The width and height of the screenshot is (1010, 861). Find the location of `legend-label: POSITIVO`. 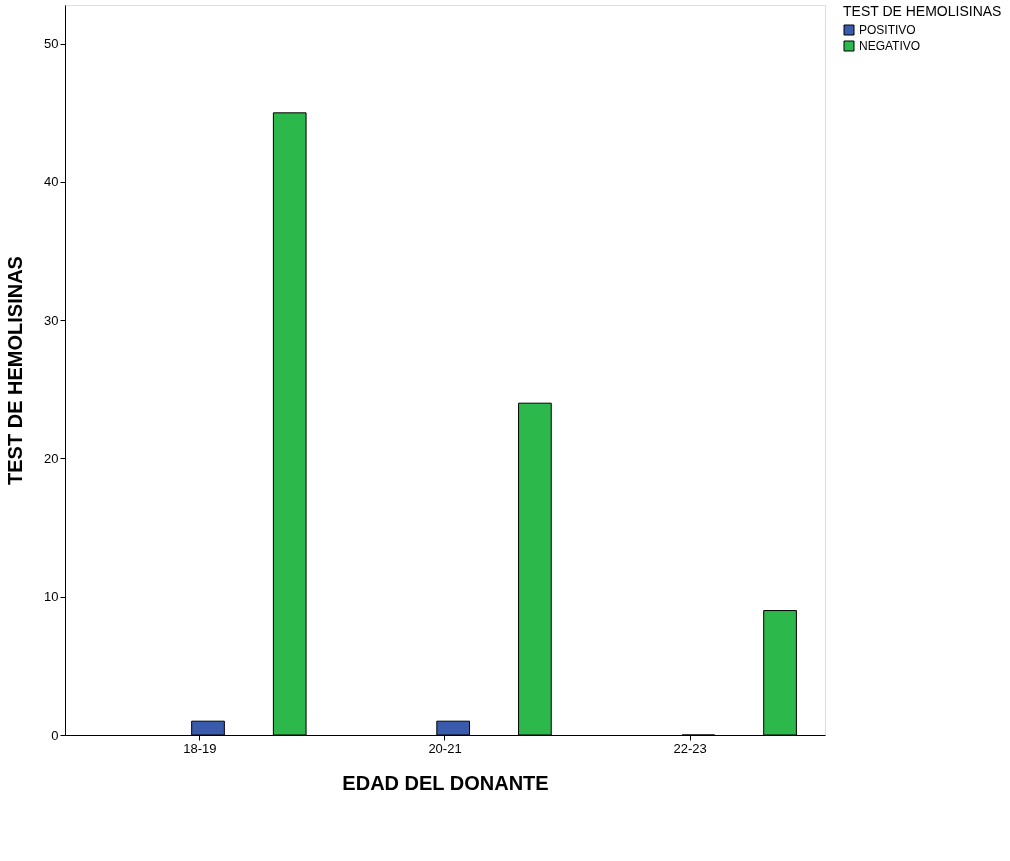

legend-label: POSITIVO is located at coordinates (887, 30).